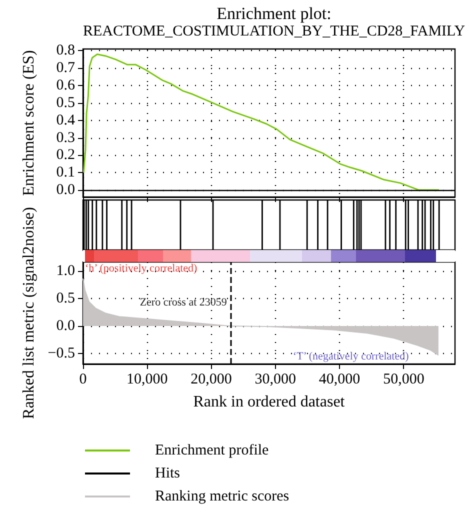 This screenshot has width=469, height=515. I want to click on annotation: ‘h’ (positively correlated), so click(141, 268).